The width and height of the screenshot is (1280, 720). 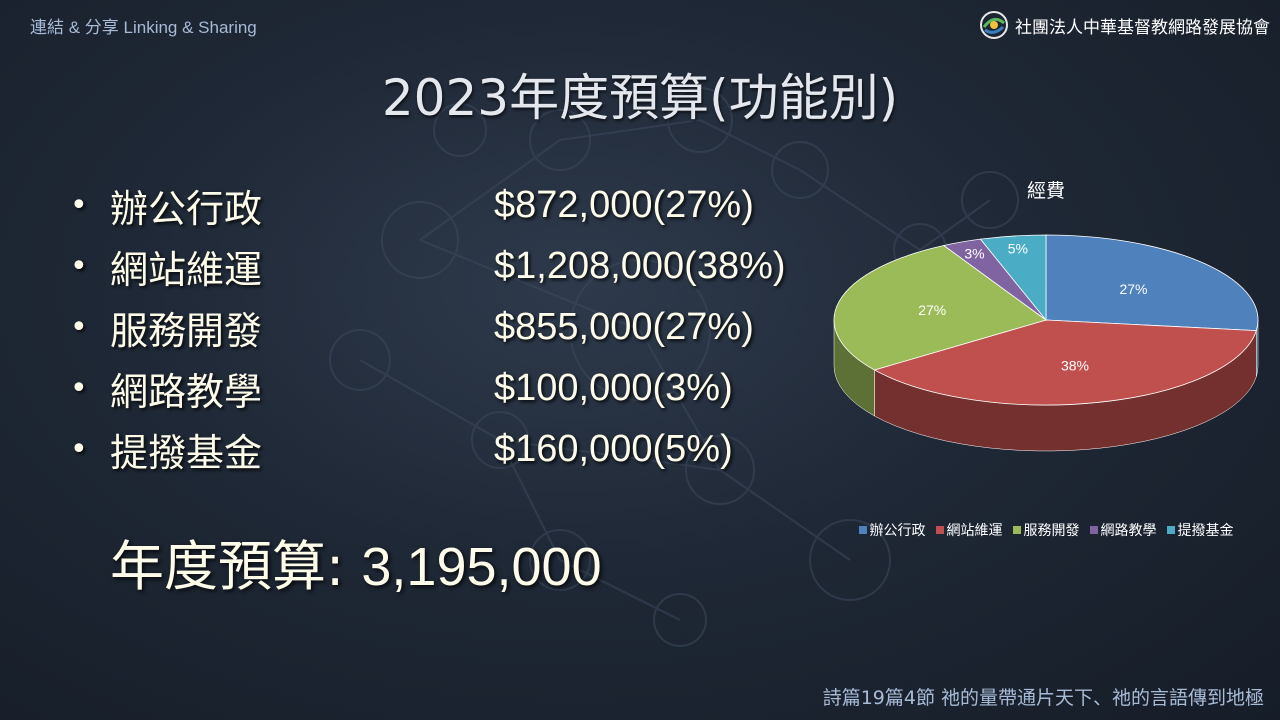 What do you see at coordinates (1045, 191) in the screenshot?
I see `chart-title: 經費` at bounding box center [1045, 191].